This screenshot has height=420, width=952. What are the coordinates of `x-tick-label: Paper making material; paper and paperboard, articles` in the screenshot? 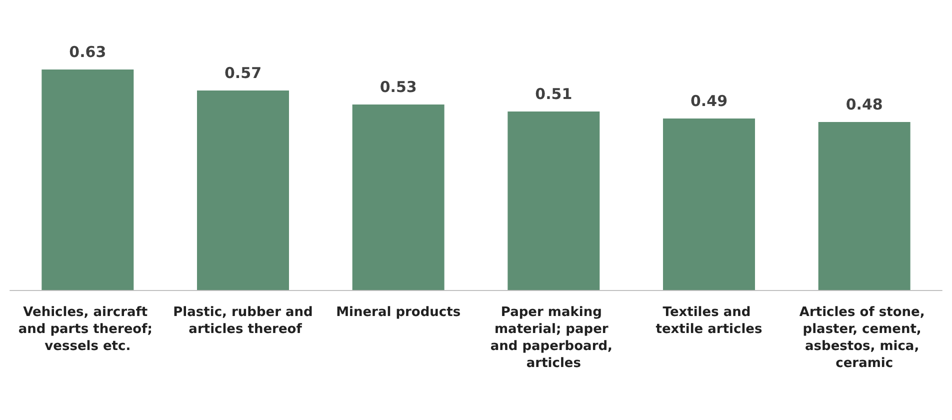 It's located at (554, 338).